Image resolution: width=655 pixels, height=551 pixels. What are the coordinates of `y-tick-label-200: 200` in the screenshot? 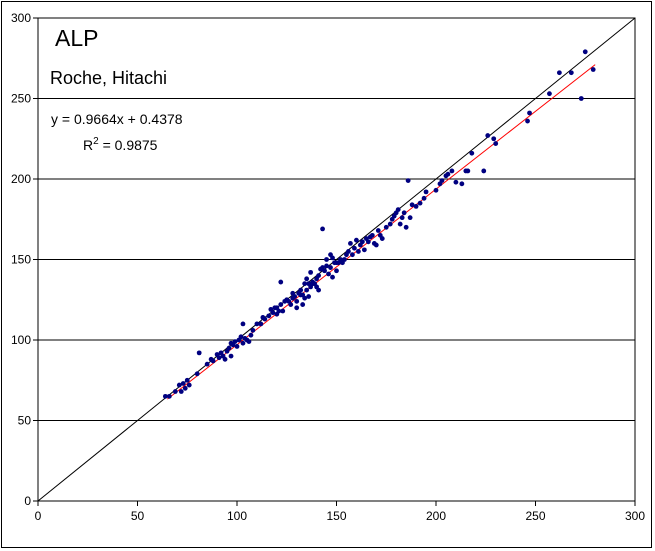 It's located at (21, 179).